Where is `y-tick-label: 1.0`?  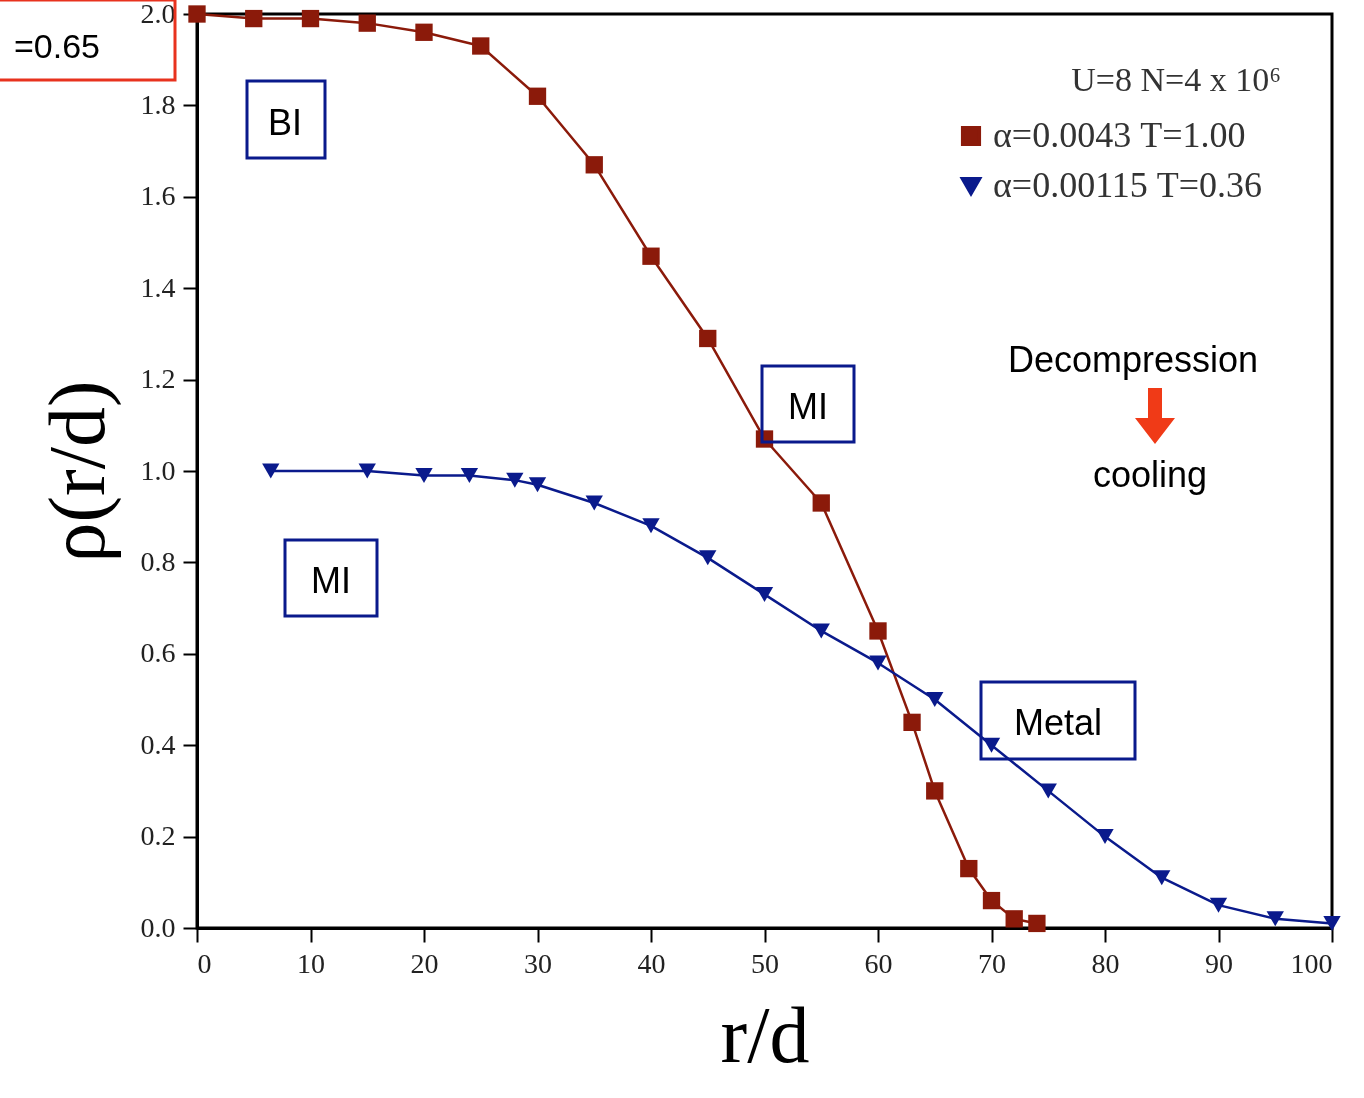
y-tick-label: 1.0 is located at coordinates (158, 470).